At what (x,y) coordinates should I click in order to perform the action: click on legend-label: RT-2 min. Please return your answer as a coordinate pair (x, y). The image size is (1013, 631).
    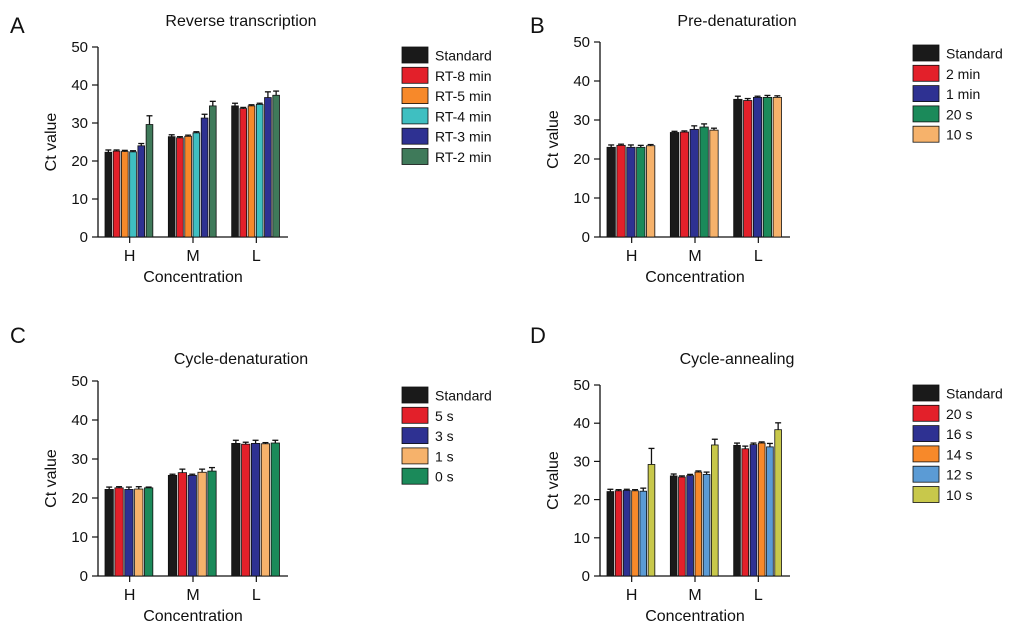
    Looking at the image, I should click on (463, 157).